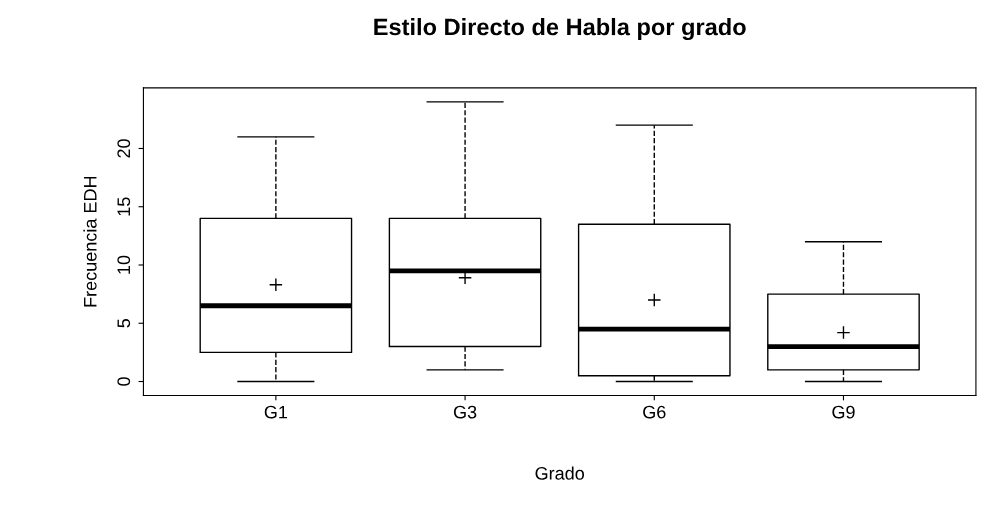 This screenshot has height=517, width=1003. What do you see at coordinates (560, 473) in the screenshot?
I see `x-axis-title: Grado` at bounding box center [560, 473].